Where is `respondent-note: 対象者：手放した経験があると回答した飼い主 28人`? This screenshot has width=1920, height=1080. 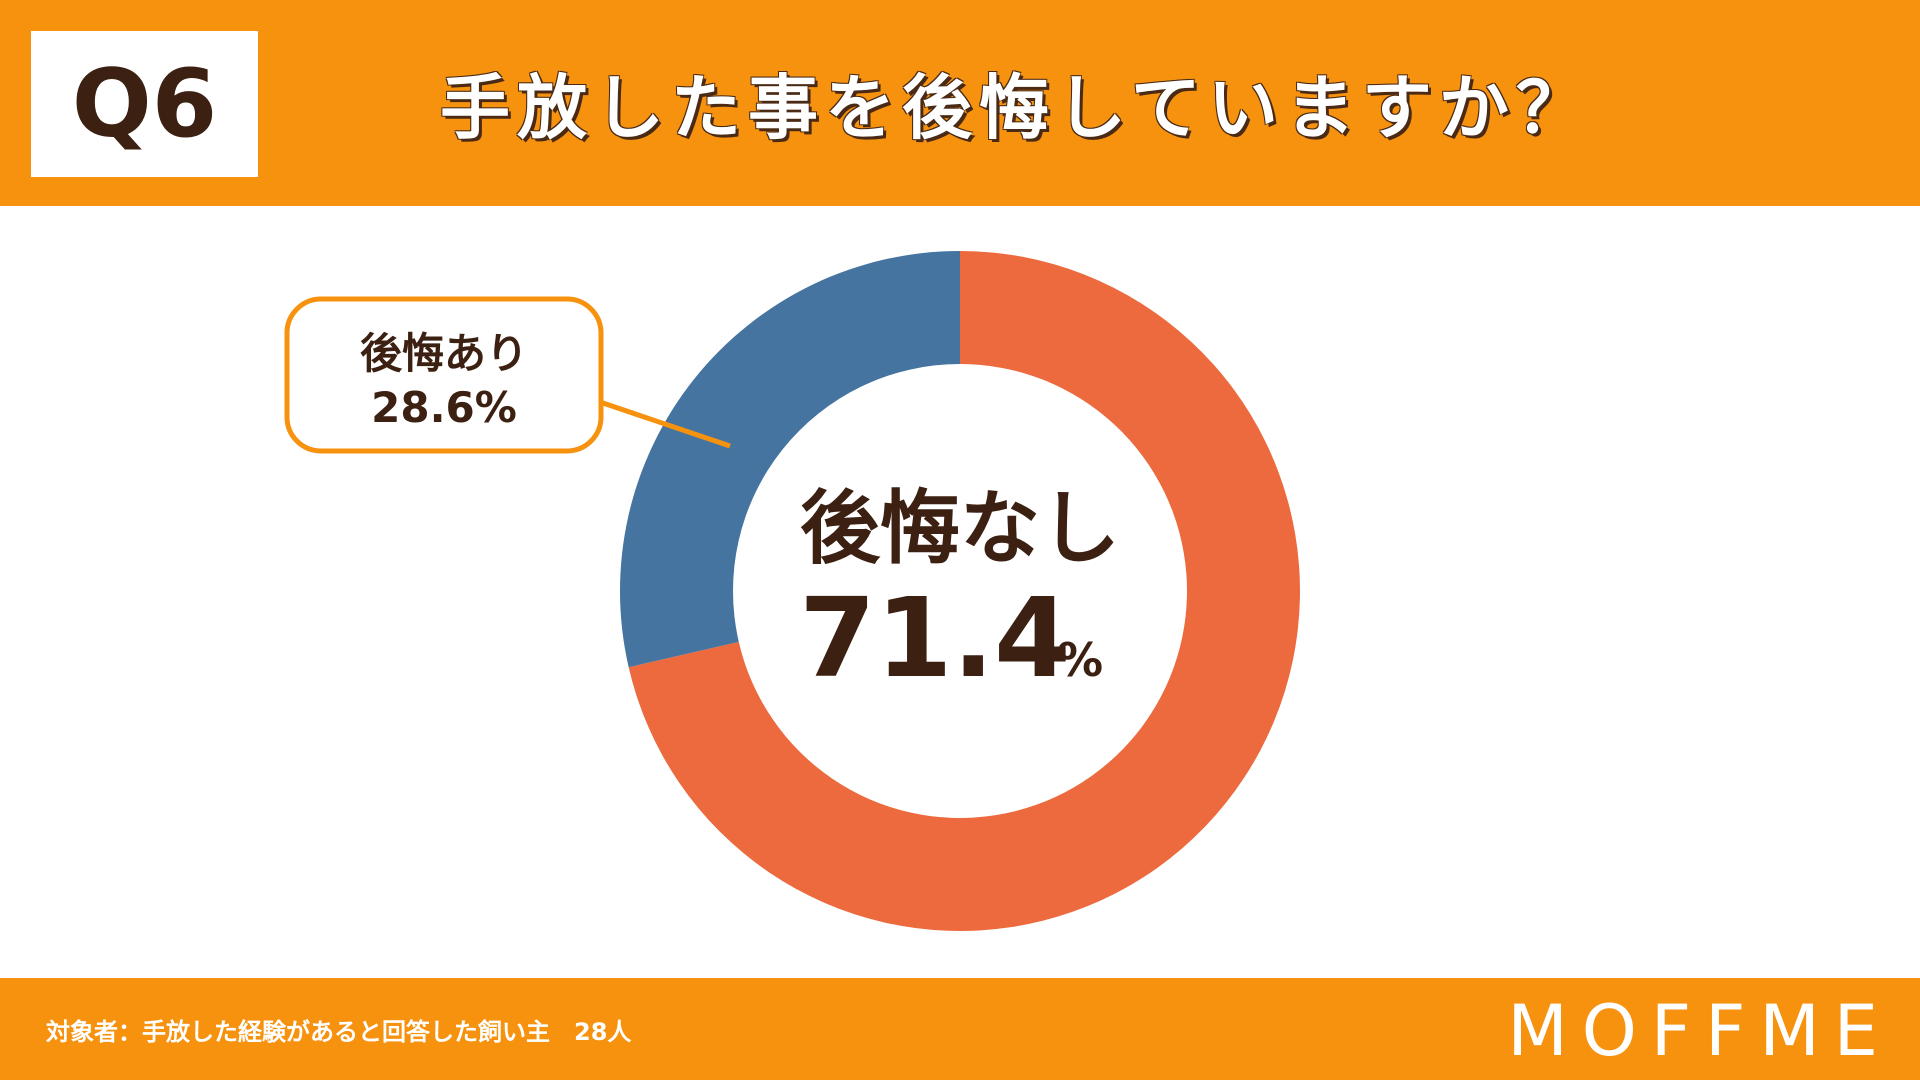 respondent-note: 対象者：手放した経験があると回答した飼い主 28人 is located at coordinates (339, 1032).